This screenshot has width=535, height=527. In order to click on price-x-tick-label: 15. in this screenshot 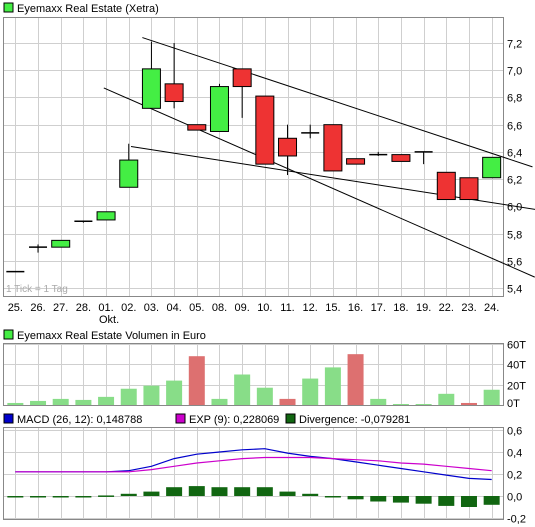, I will do `click(332, 308)`.